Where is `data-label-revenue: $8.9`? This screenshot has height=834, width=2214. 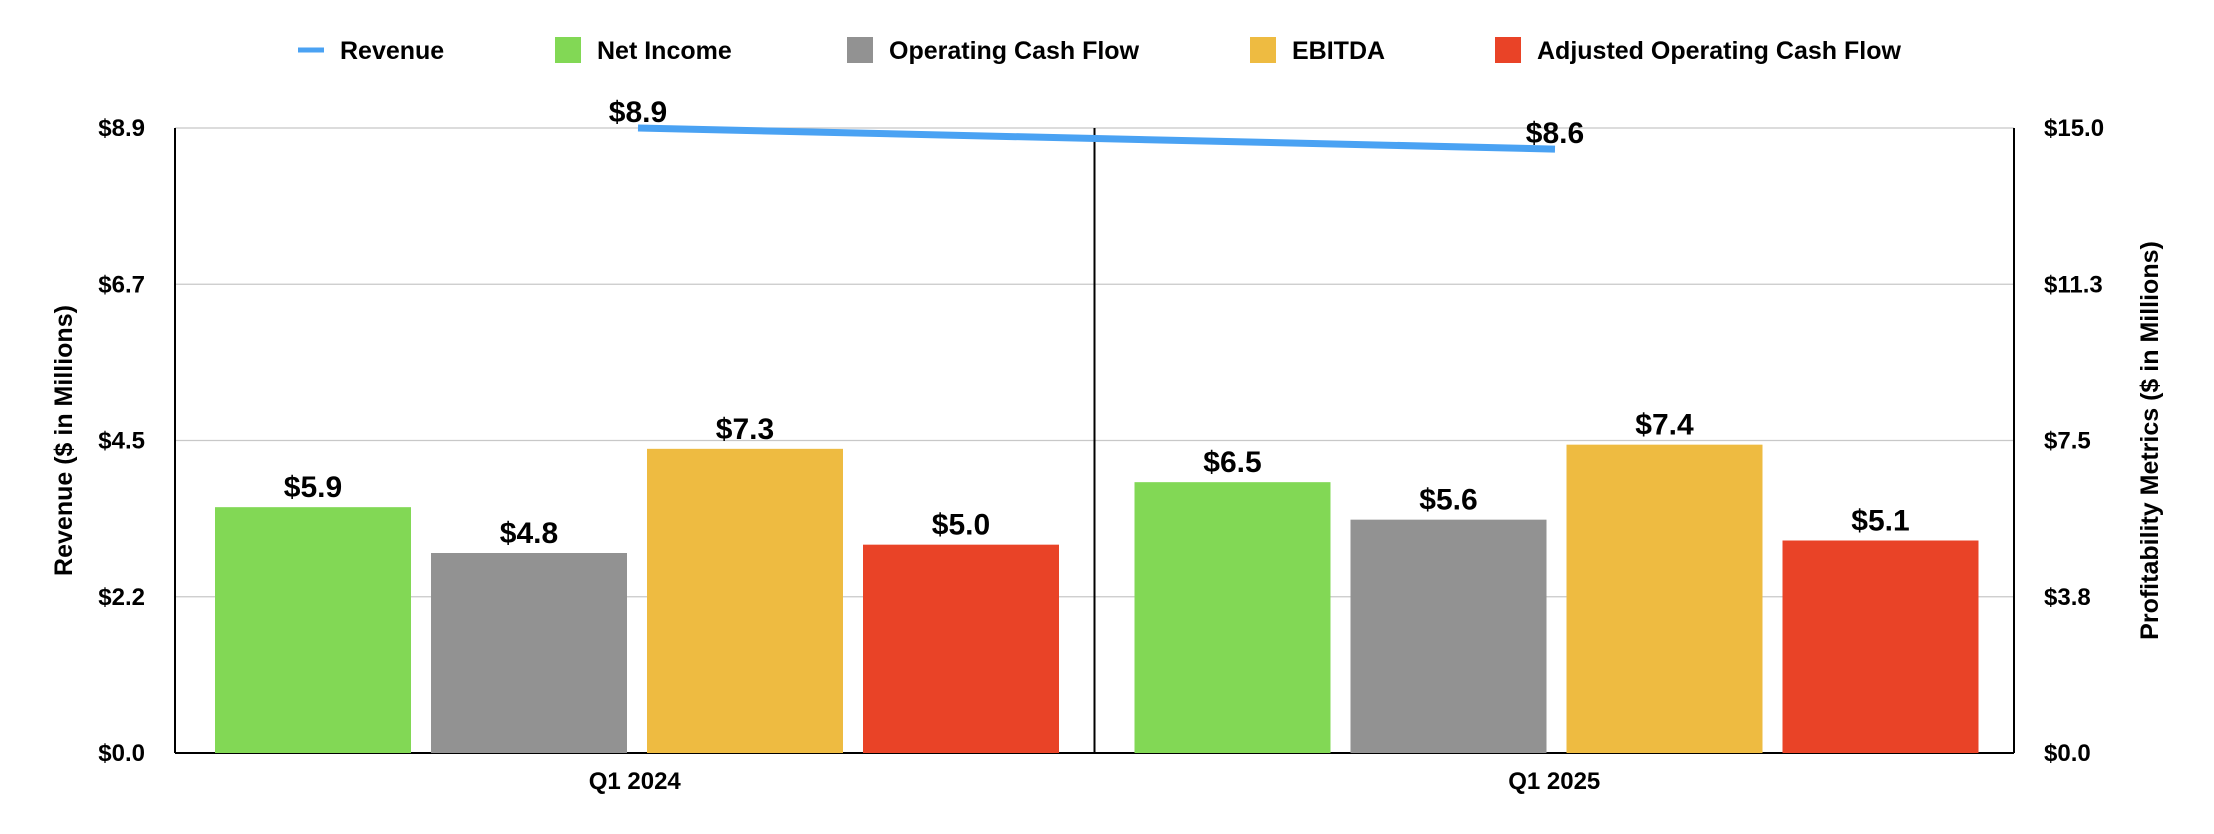 data-label-revenue: $8.9 is located at coordinates (638, 112).